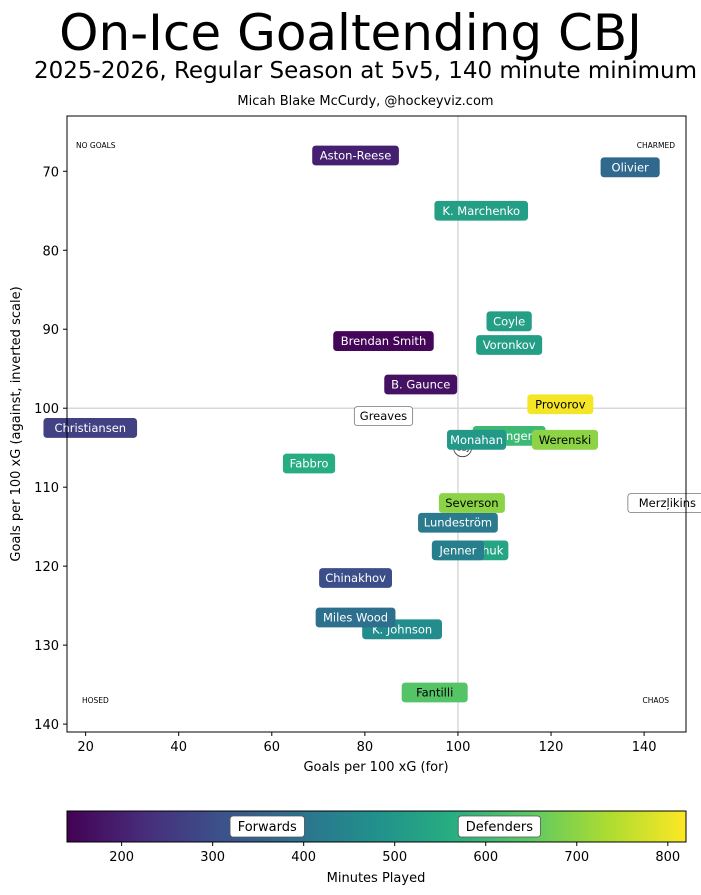 The width and height of the screenshot is (701, 895). Describe the element at coordinates (667, 857) in the screenshot. I see `colorbar-tick-label: 800` at that location.